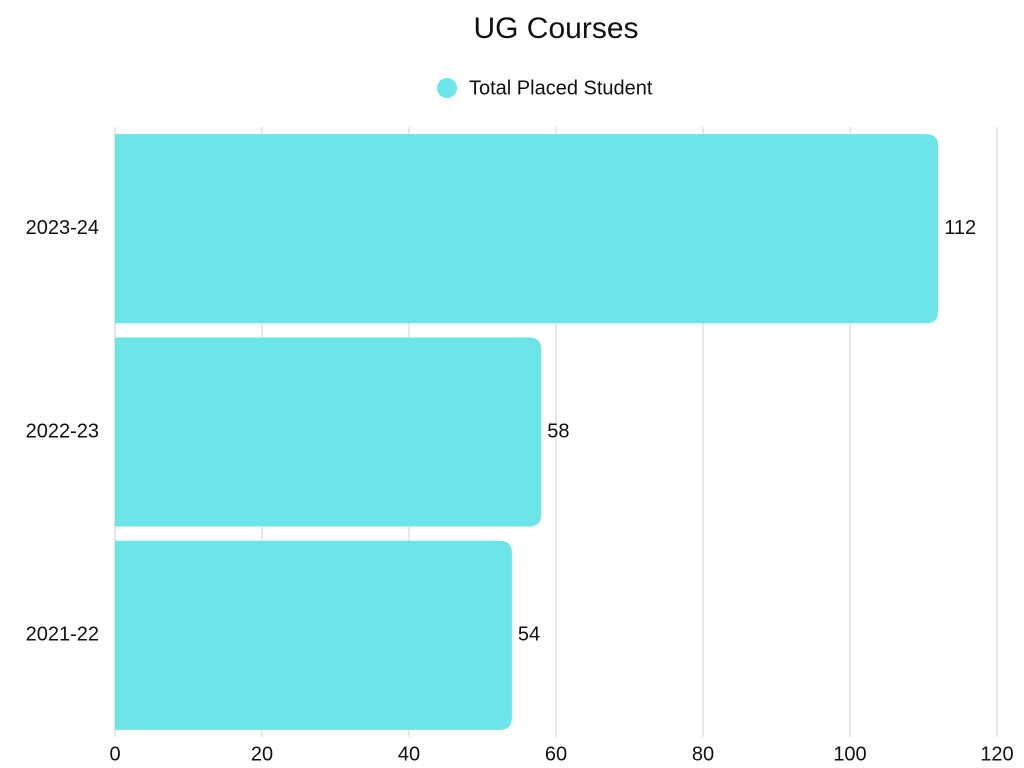 The width and height of the screenshot is (1024, 768). I want to click on data-label: 58, so click(558, 431).